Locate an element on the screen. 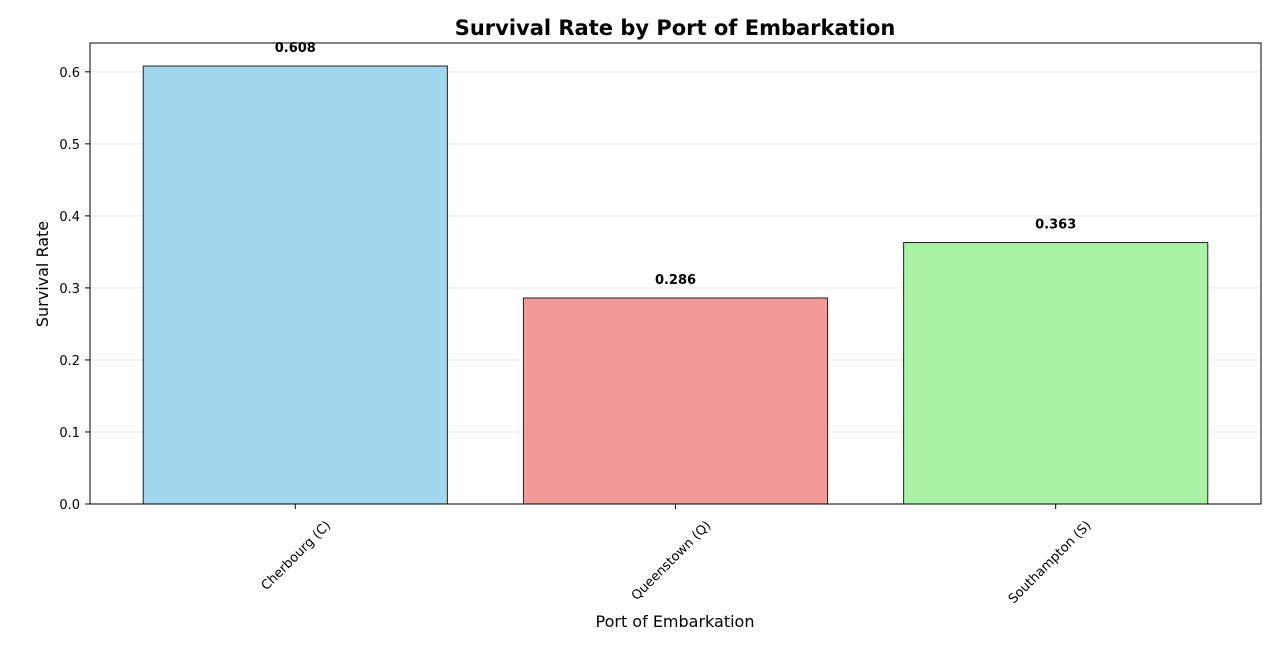  x-axis-label: Port of Embarkation is located at coordinates (675, 621).